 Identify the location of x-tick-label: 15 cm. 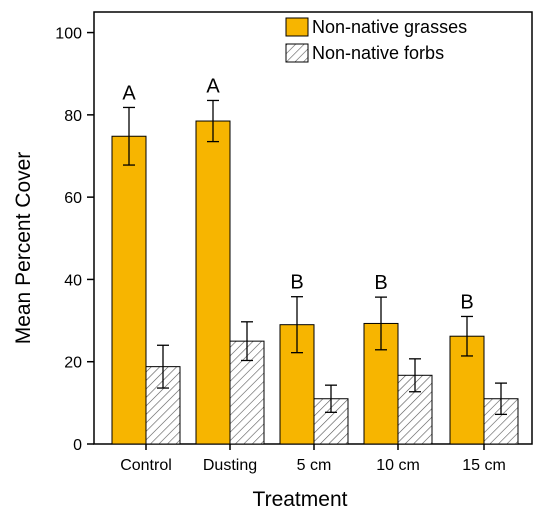
(484, 465).